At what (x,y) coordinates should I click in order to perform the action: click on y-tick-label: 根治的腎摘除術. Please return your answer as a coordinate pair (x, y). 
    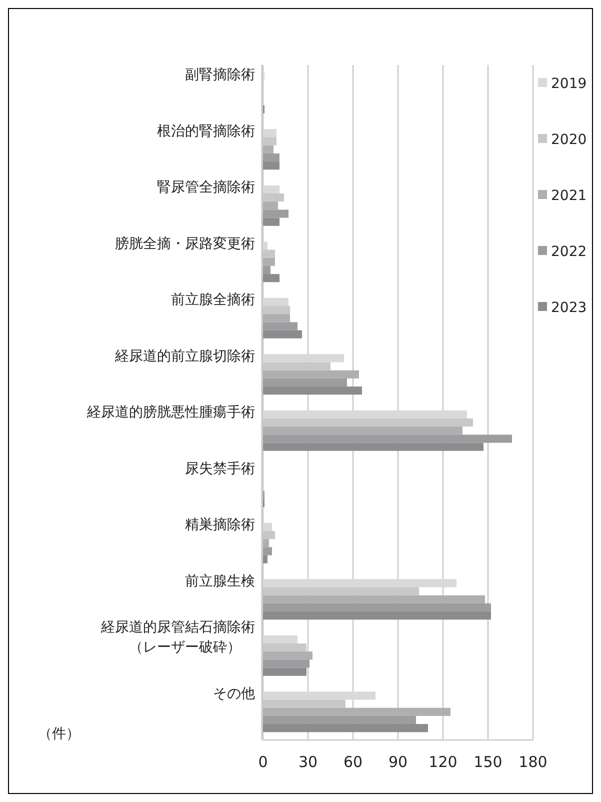
    Looking at the image, I should click on (206, 131).